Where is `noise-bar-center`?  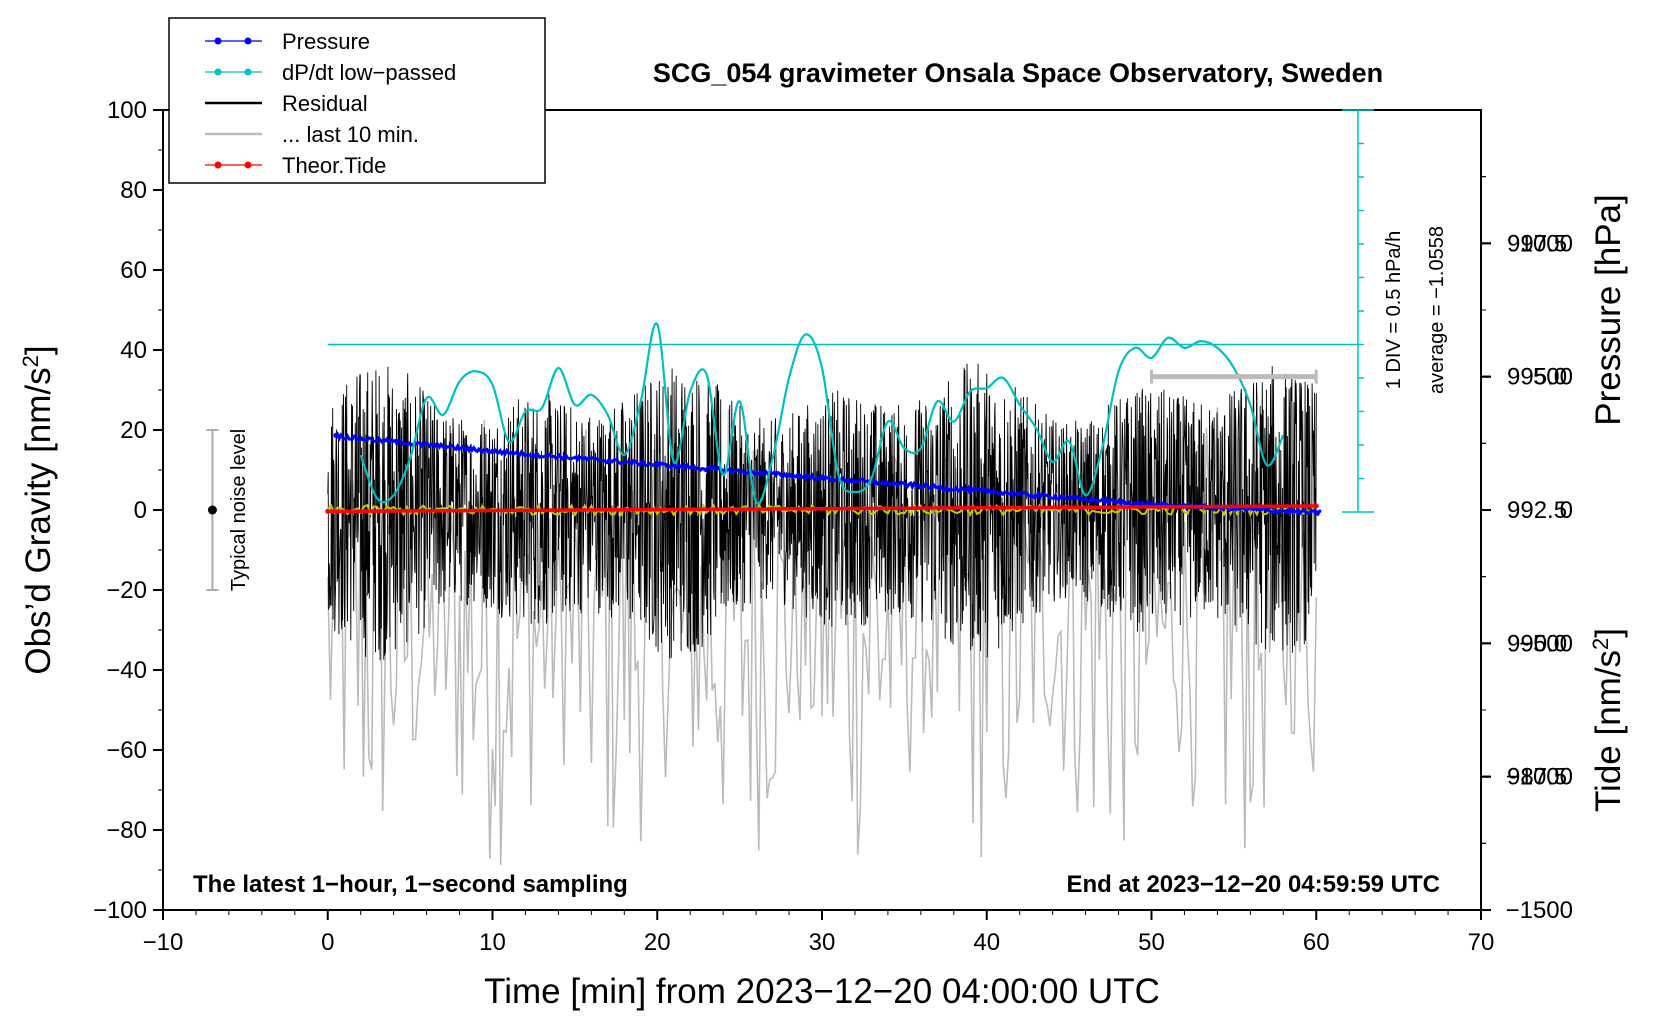 noise-bar-center is located at coordinates (212, 510).